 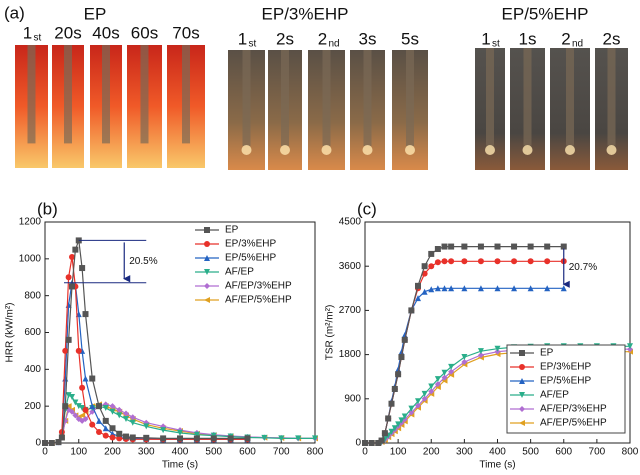 What do you see at coordinates (14, 12) in the screenshot?
I see `panel-label: (a)` at bounding box center [14, 12].